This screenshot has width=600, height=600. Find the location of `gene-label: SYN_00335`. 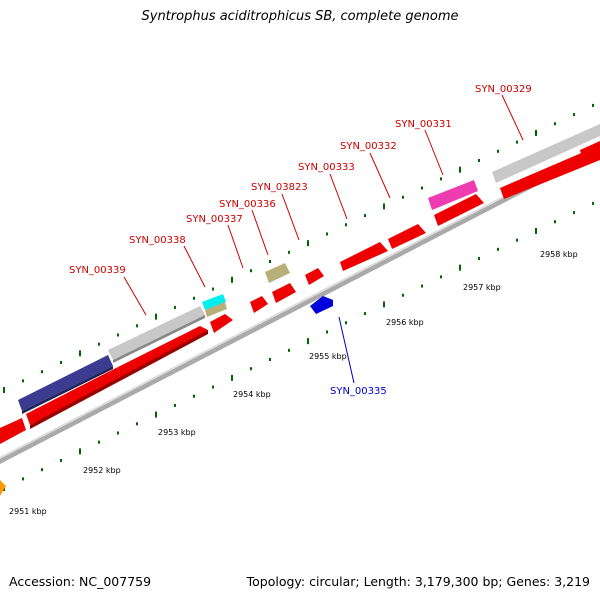

gene-label: SYN_00335 is located at coordinates (358, 391).